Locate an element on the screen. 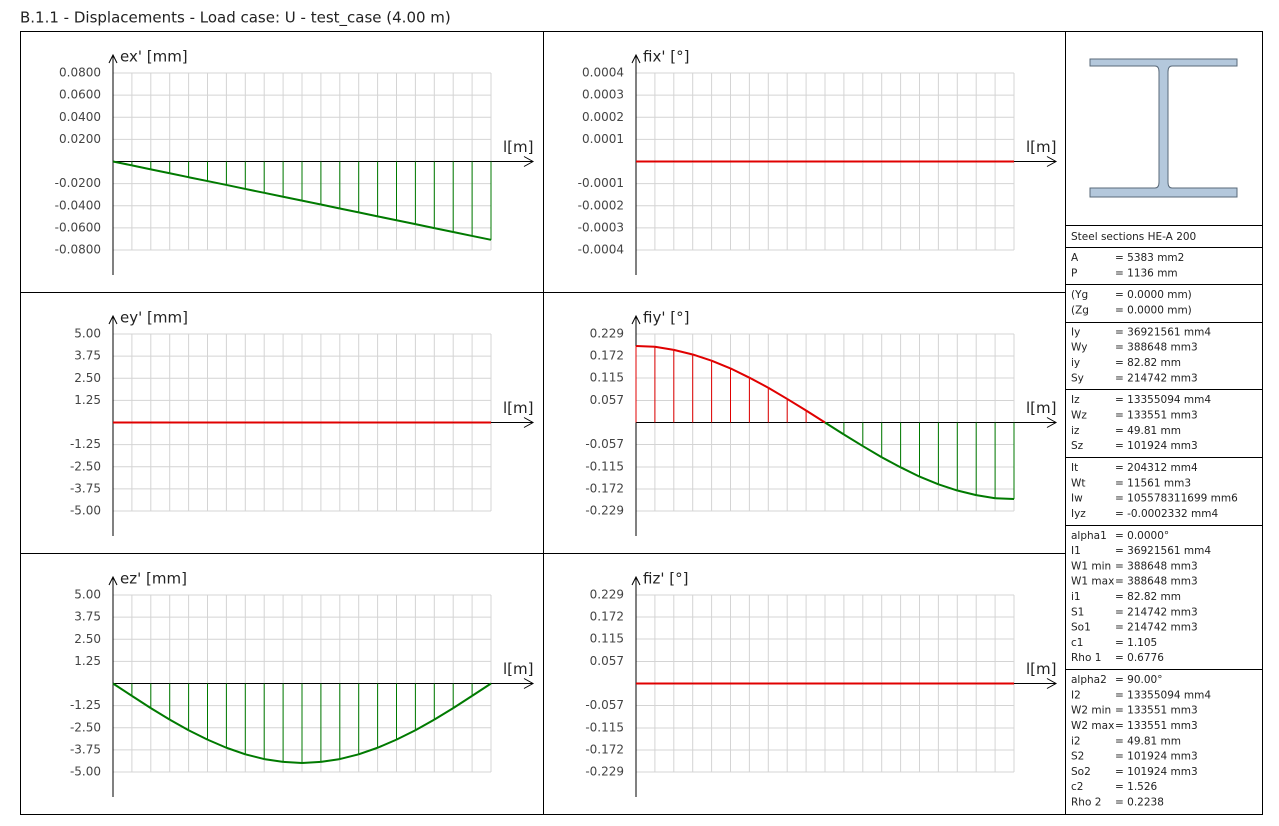  y-tick-label: 1.25 is located at coordinates (87, 400).